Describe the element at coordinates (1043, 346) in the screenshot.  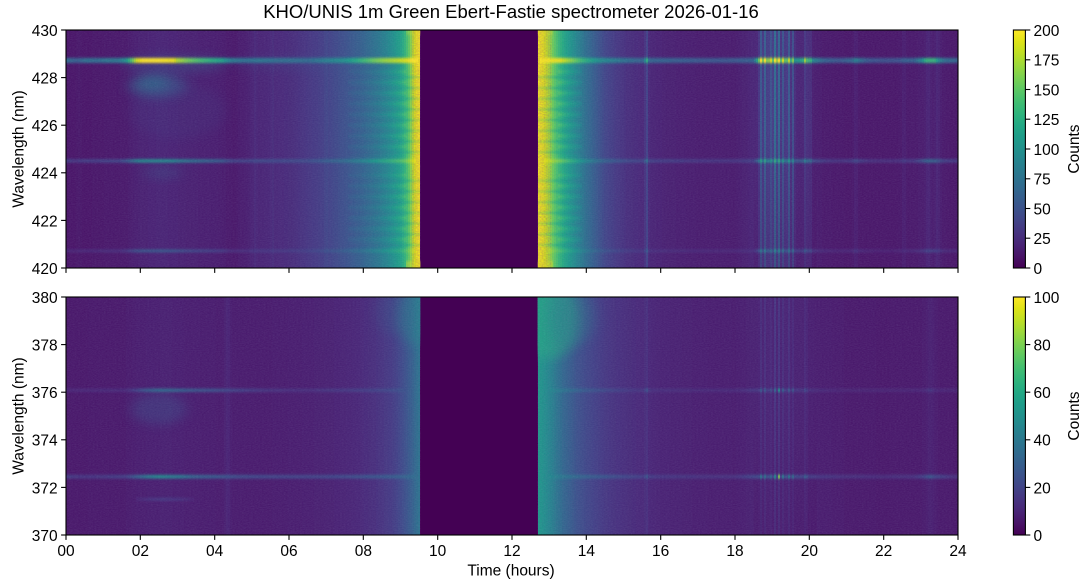
I see `svg-text: 80` at that location.